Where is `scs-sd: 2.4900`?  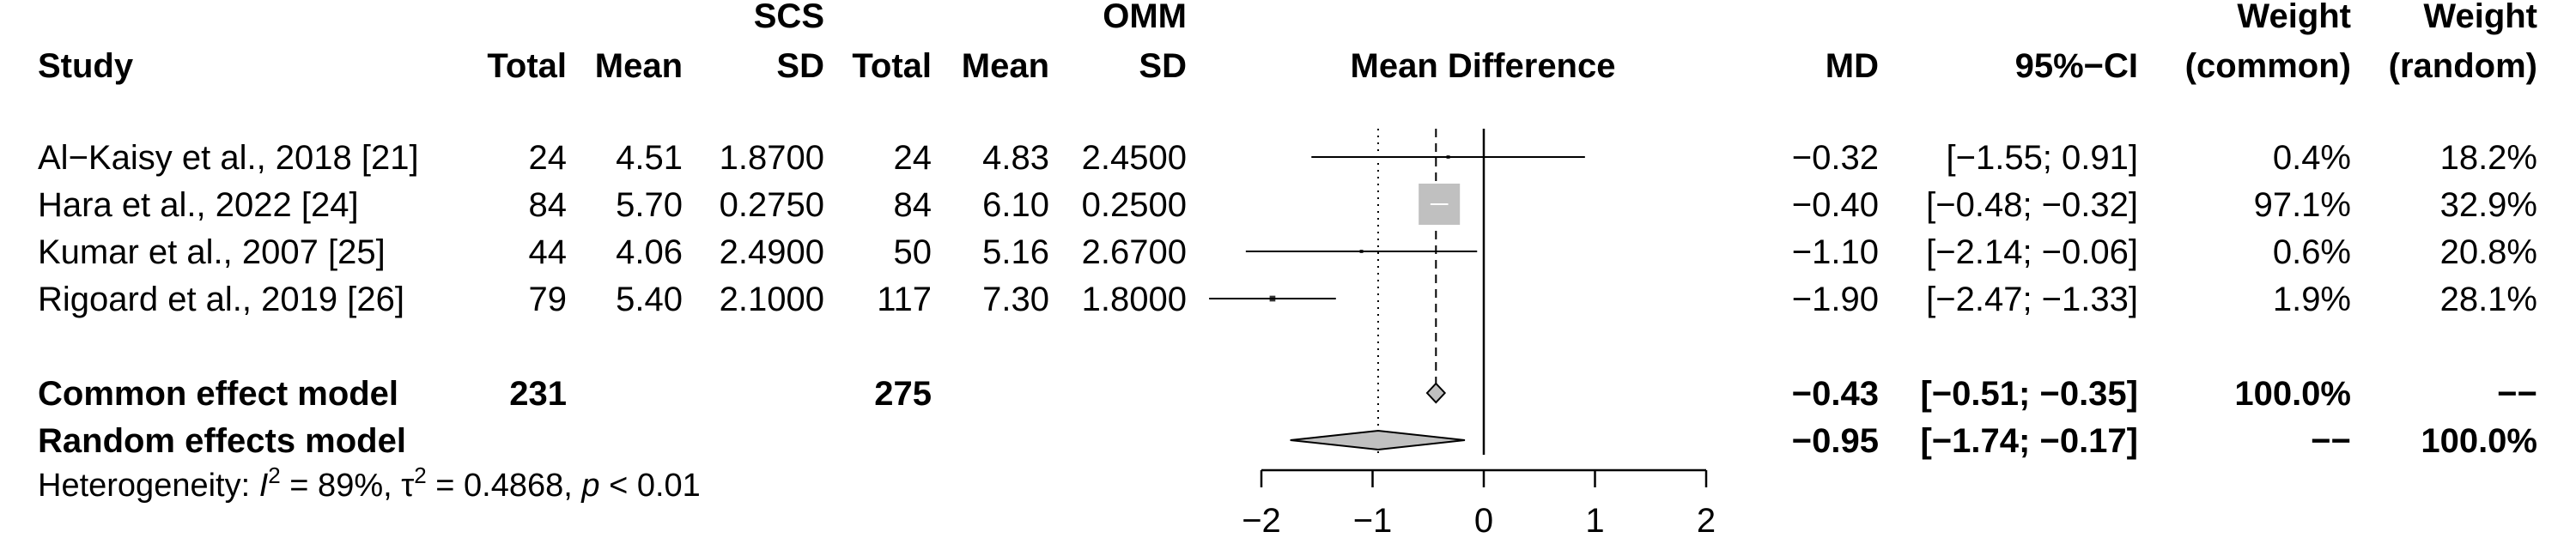
scs-sd: 2.4900 is located at coordinates (772, 252).